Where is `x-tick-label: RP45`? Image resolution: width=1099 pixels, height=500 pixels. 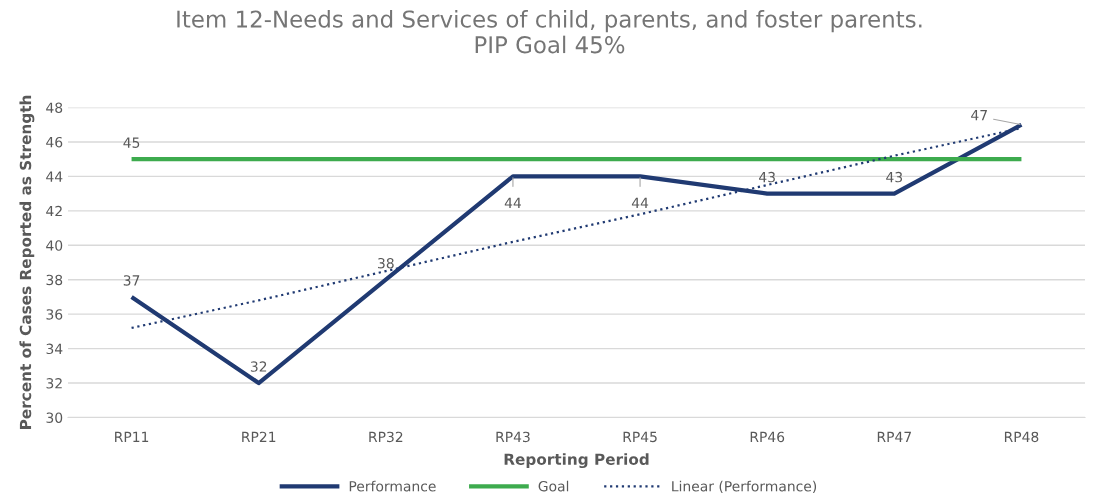 x-tick-label: RP45 is located at coordinates (640, 437).